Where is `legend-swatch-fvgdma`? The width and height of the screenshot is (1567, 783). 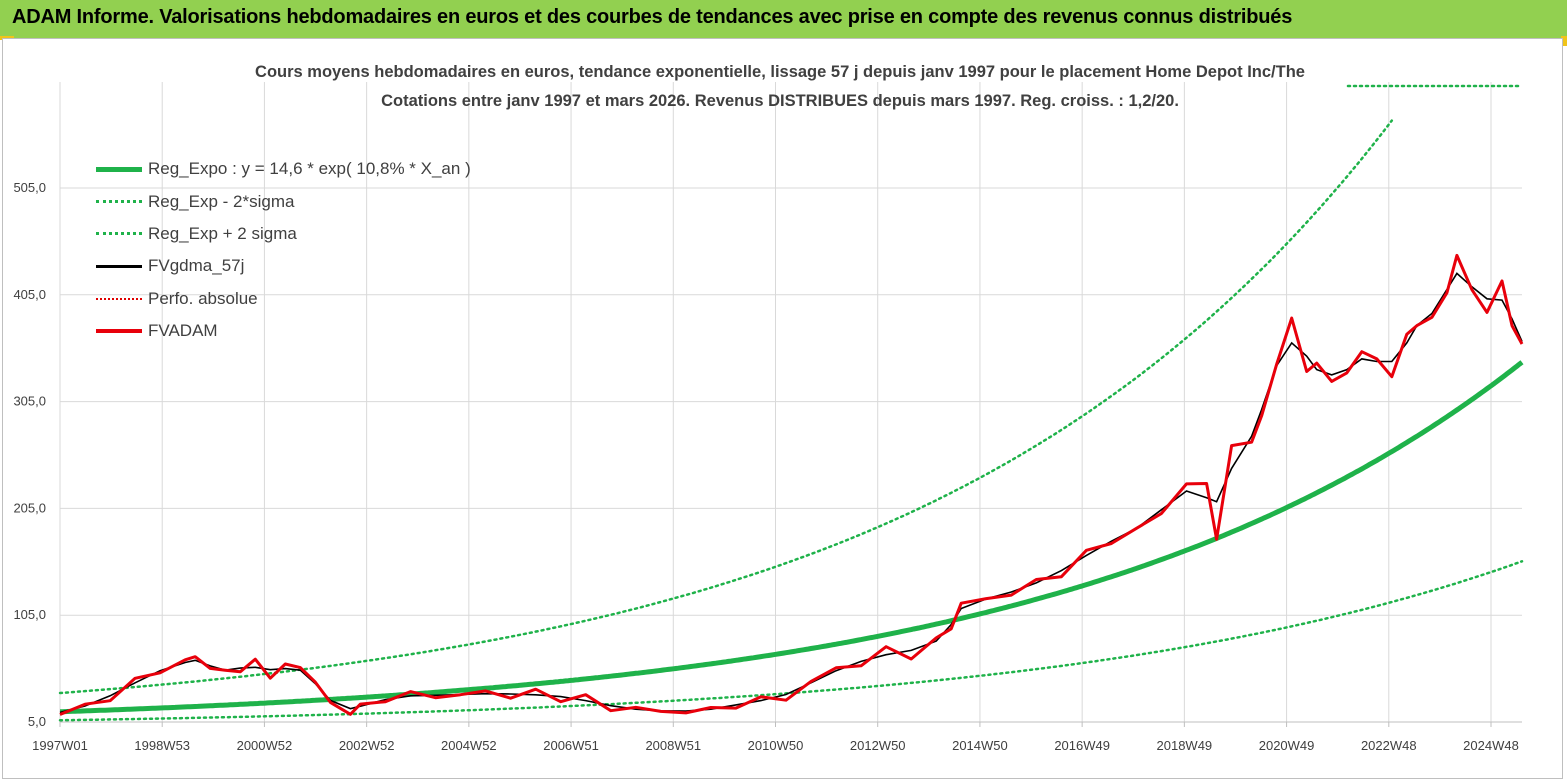 legend-swatch-fvgdma is located at coordinates (119, 266).